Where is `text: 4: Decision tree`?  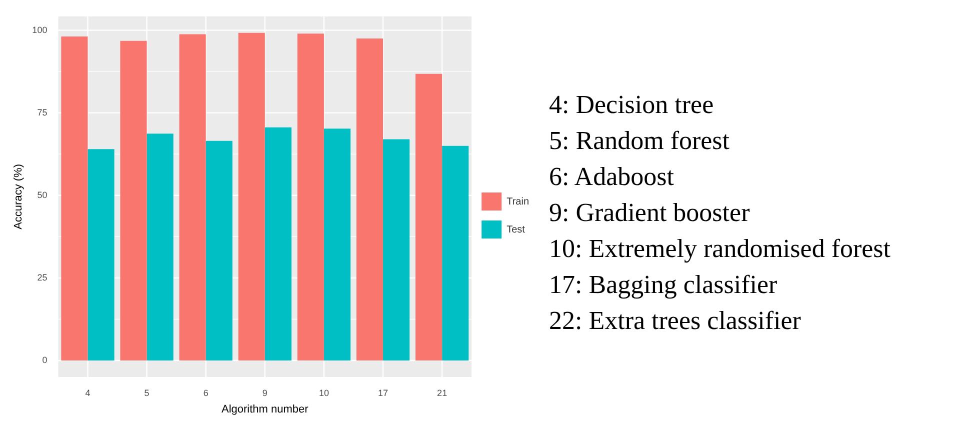
text: 4: Decision tree is located at coordinates (632, 104).